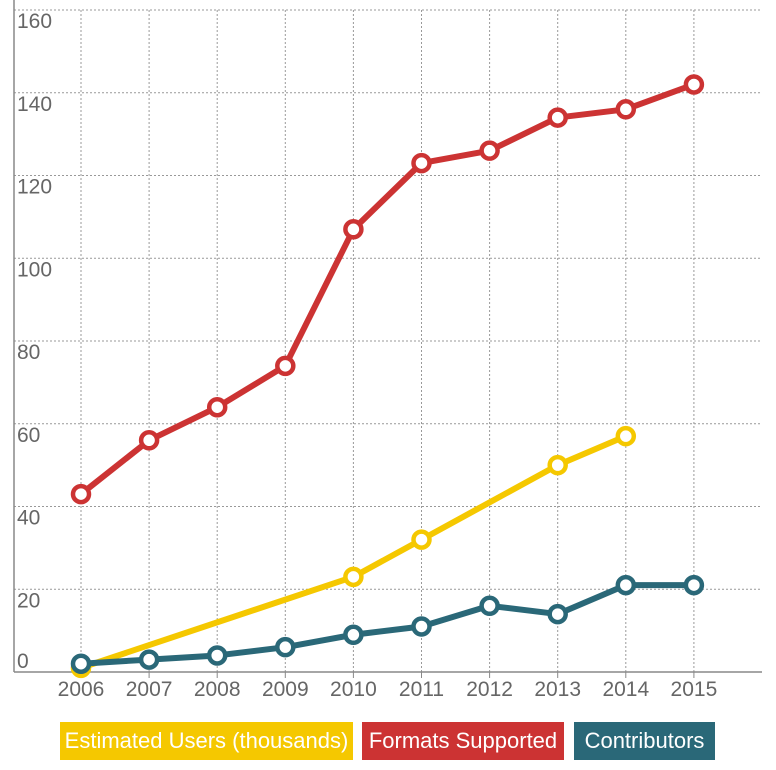  Describe the element at coordinates (34, 187) in the screenshot. I see `y-tick-label: 120` at that location.